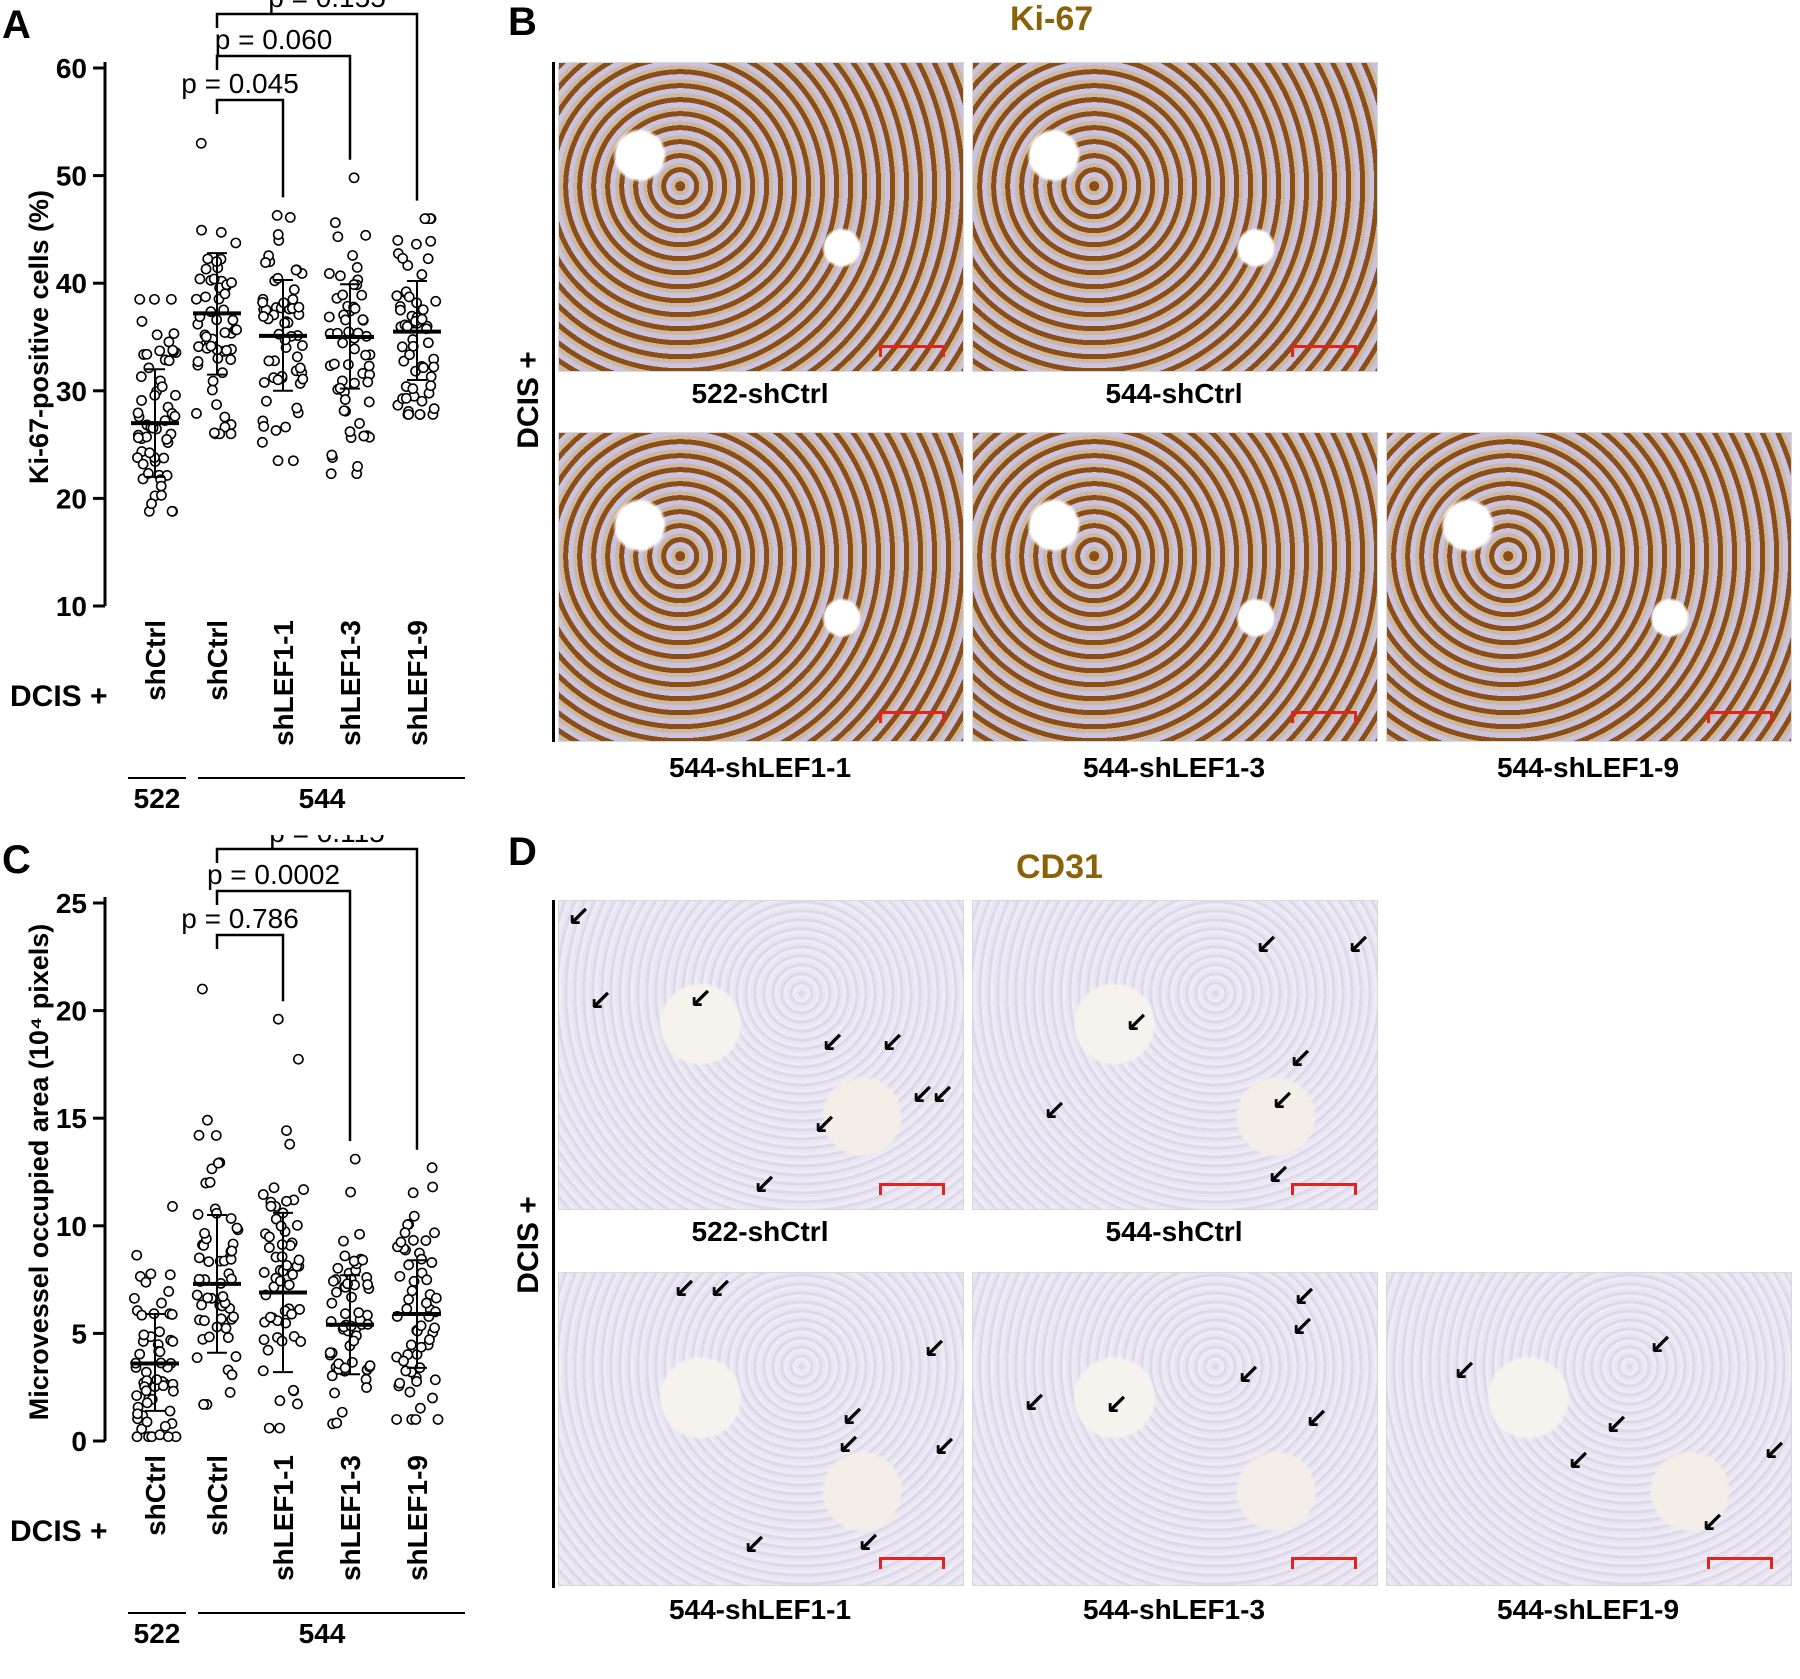  I want to click on p-value-label: p = 0.115, so click(326, 841).